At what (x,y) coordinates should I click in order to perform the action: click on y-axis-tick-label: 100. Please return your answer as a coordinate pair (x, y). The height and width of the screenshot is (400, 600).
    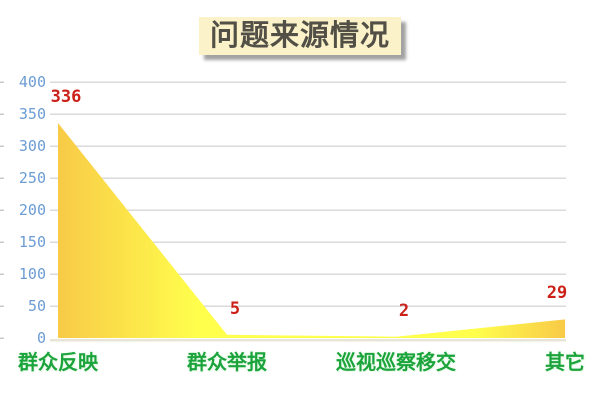
    Looking at the image, I should click on (32, 274).